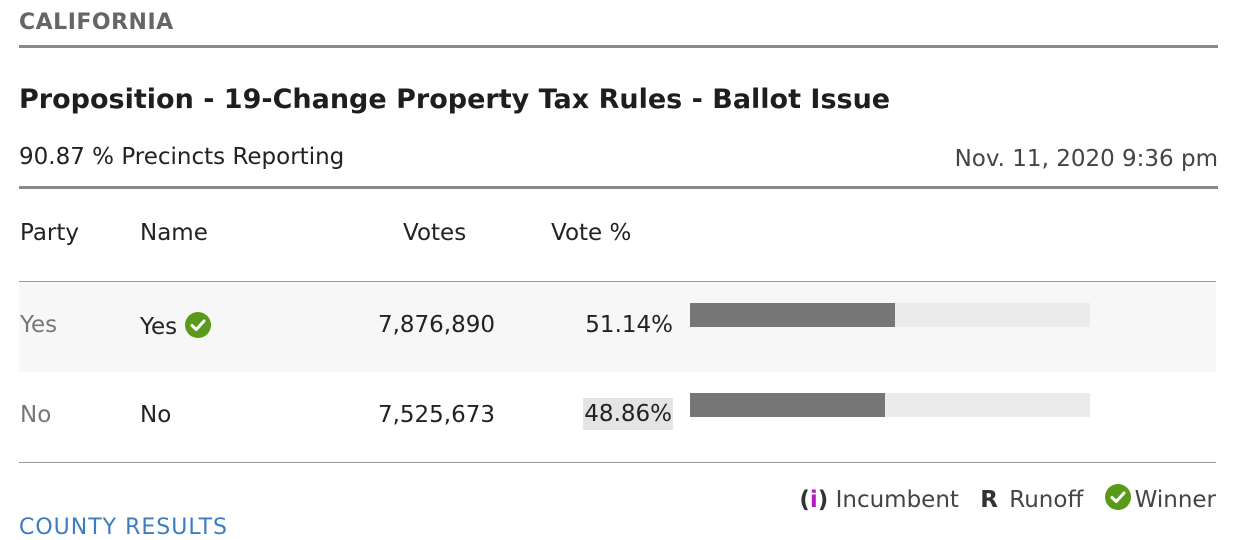  I want to click on name-cell: No, so click(155, 415).